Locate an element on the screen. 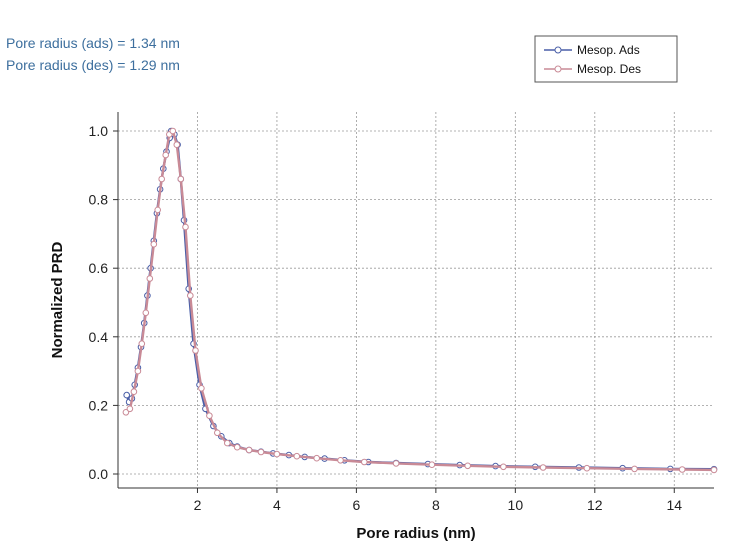 This screenshot has height=554, width=730. y-tick-label: 1.0 is located at coordinates (99, 131).